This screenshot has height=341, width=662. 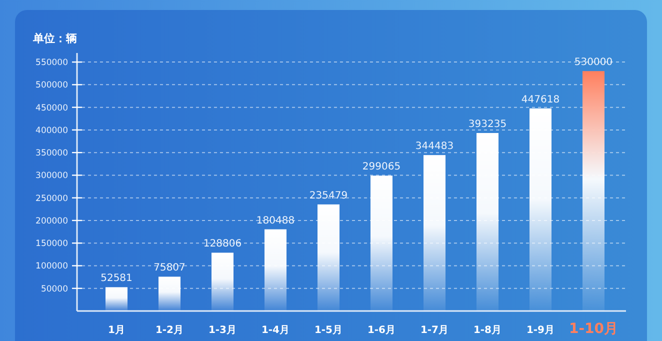 I want to click on x-tick-label: 1-5月, so click(x=328, y=330).